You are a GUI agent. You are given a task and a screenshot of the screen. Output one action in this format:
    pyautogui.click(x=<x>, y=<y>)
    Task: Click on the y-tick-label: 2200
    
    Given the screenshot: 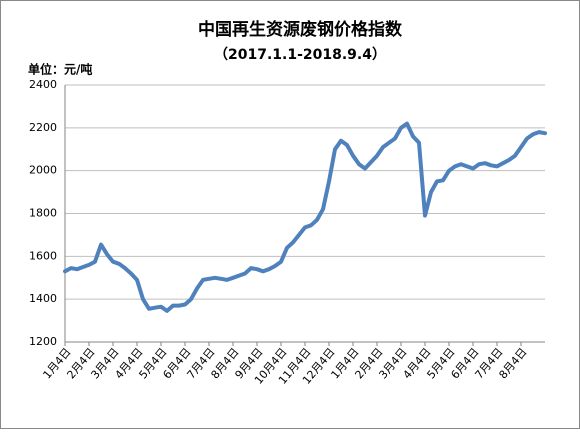 What is the action you would take?
    pyautogui.click(x=43, y=127)
    